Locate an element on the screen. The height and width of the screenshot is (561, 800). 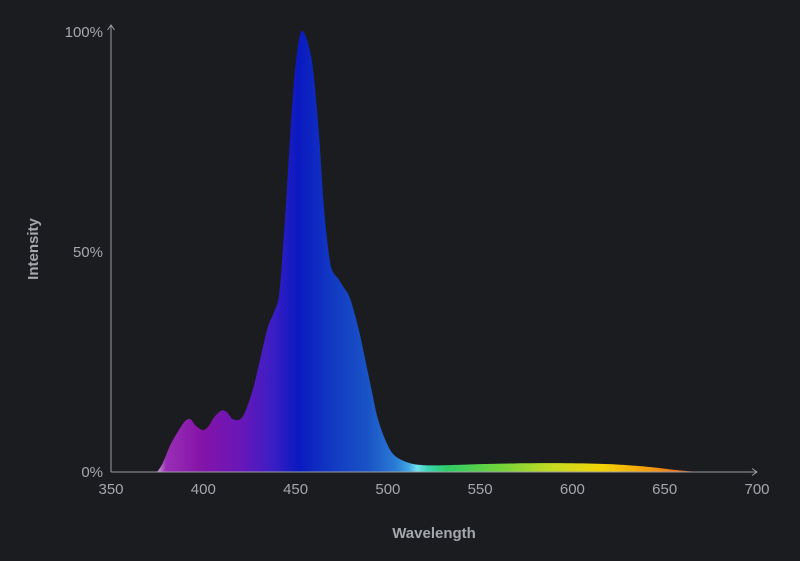
y-axis-arrow is located at coordinates (111, 27).